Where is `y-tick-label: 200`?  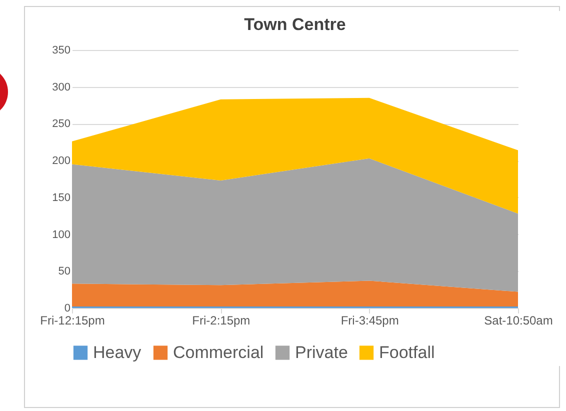 y-tick-label: 200 is located at coordinates (61, 161).